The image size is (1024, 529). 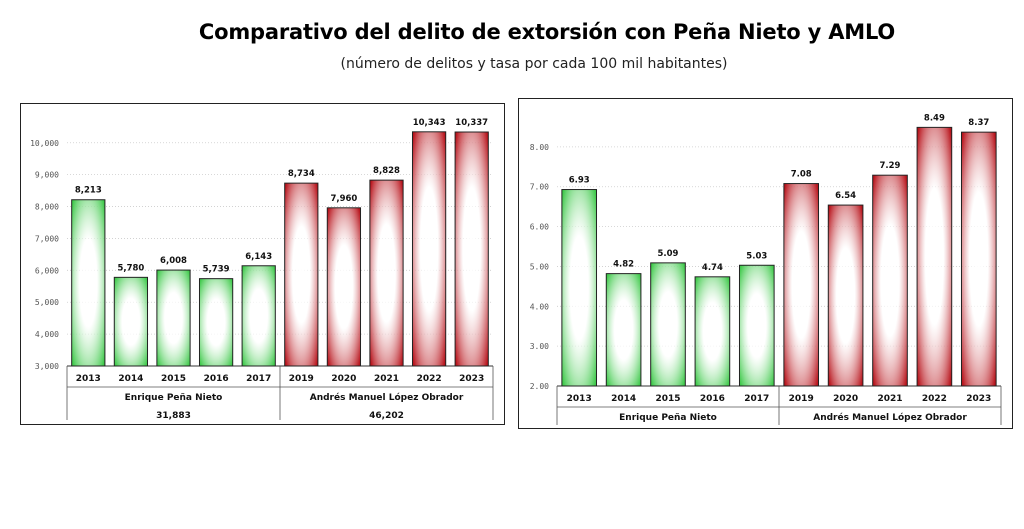 What do you see at coordinates (386, 171) in the screenshot?
I see `data-label: 8,828` at bounding box center [386, 171].